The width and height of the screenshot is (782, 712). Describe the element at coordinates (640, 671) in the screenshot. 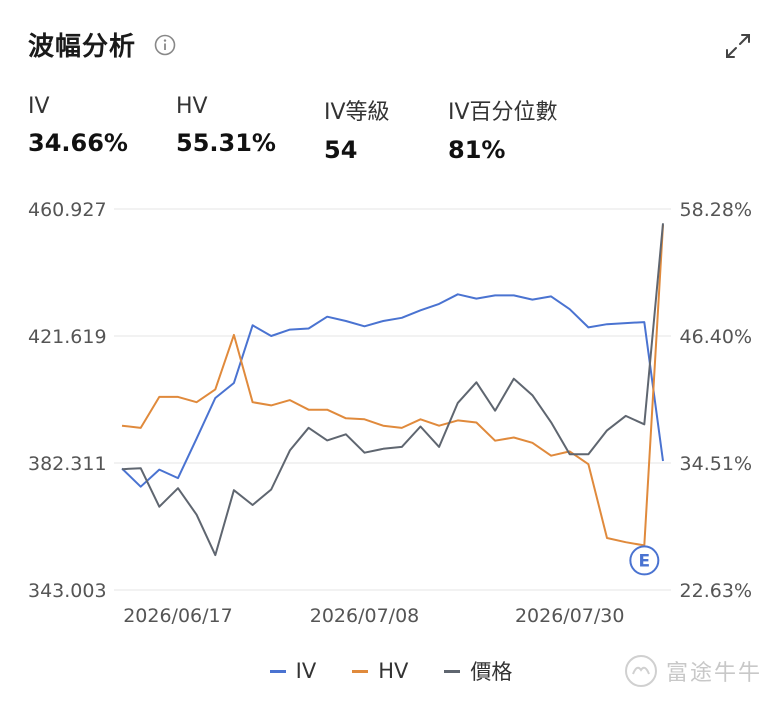

I see `futu-logo-icon` at that location.